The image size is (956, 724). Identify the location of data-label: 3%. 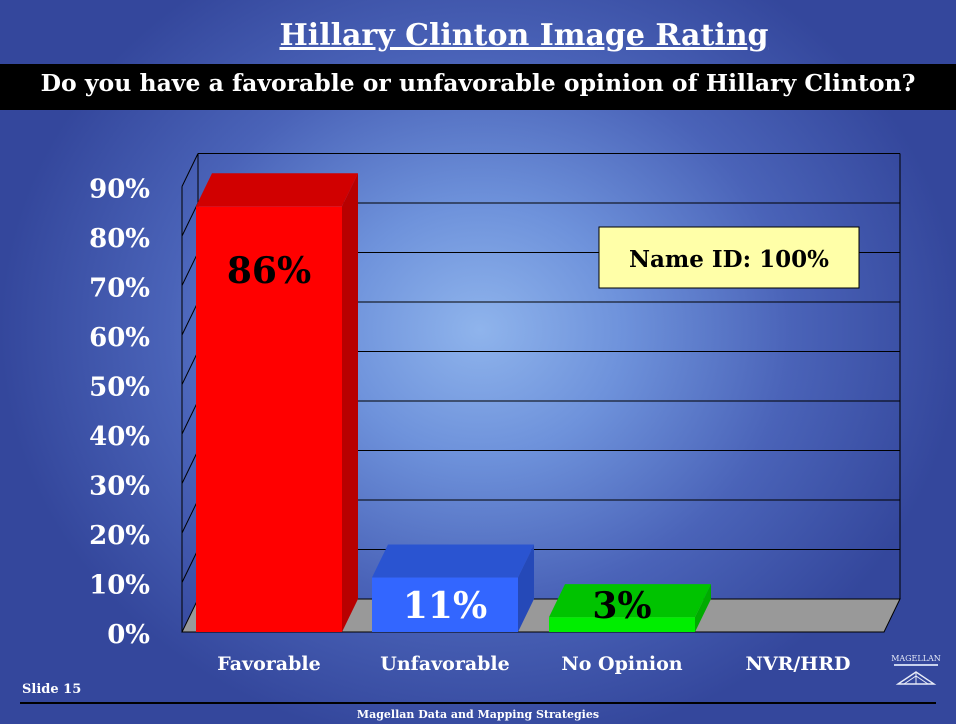
(621, 606).